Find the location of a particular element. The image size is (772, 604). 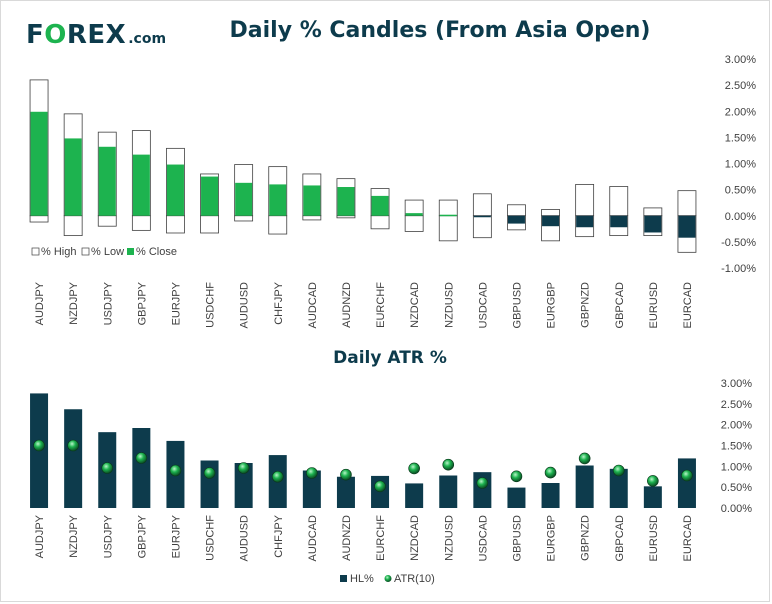

category-label: CHFJPY is located at coordinates (279, 535).